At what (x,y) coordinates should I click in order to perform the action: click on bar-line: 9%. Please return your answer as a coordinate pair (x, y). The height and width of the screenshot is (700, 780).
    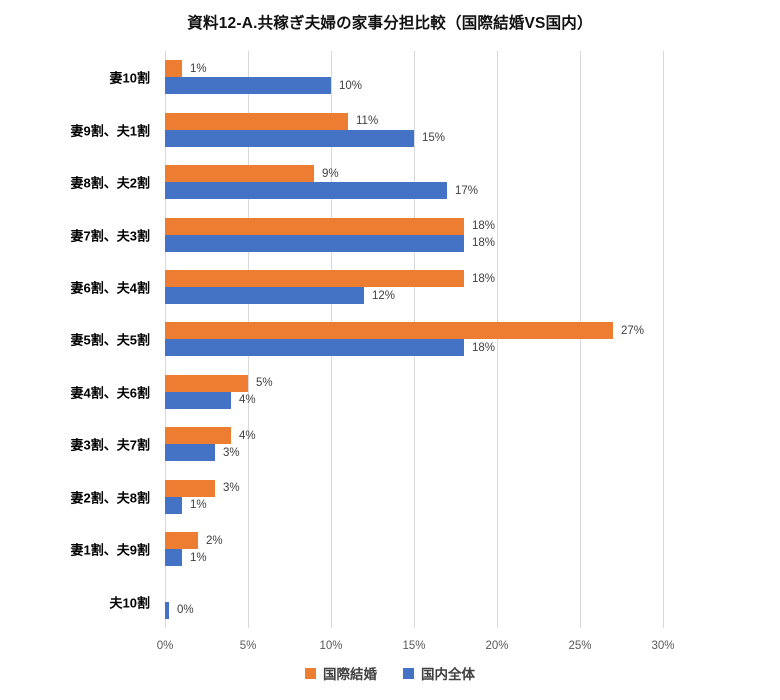
    Looking at the image, I should click on (414, 174).